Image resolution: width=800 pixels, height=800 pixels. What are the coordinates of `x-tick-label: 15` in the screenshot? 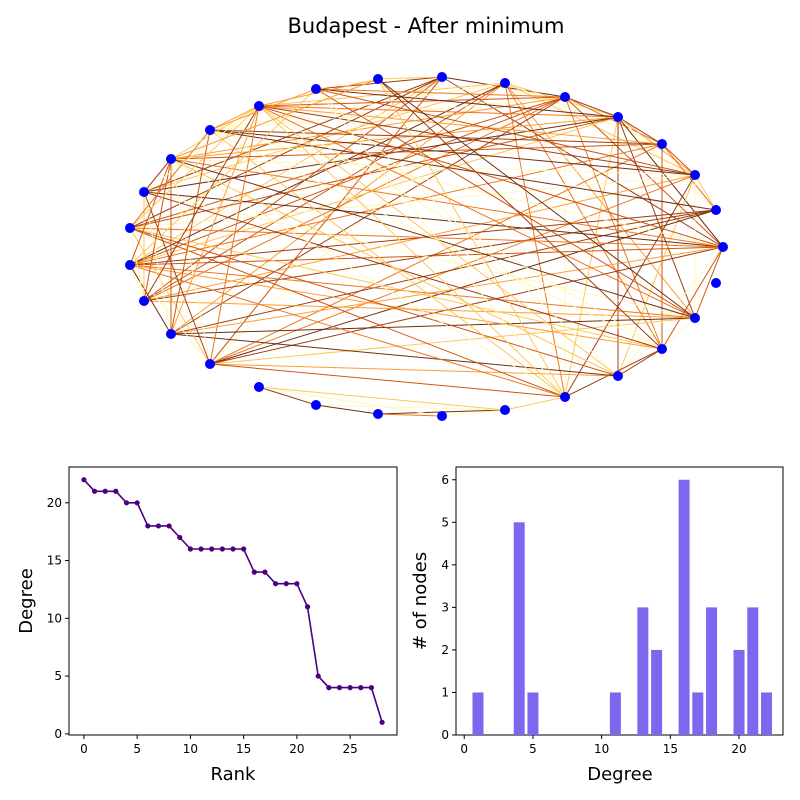 It's located at (670, 749).